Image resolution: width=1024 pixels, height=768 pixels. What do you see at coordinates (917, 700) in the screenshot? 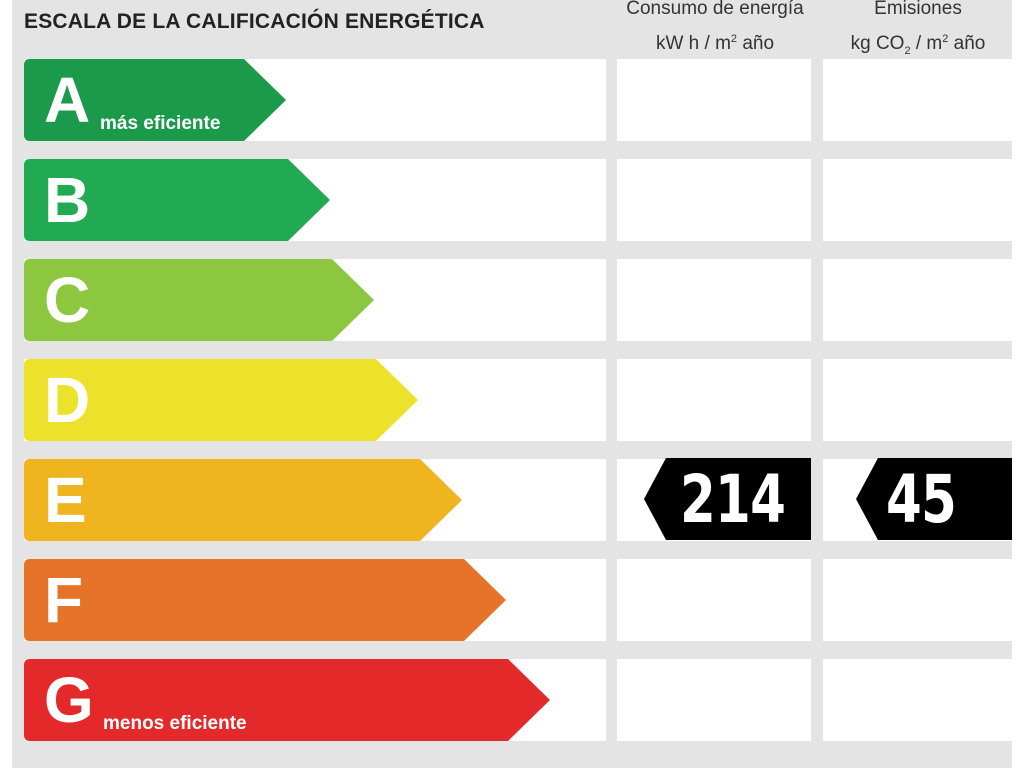
I see `emissions-cell-g` at bounding box center [917, 700].